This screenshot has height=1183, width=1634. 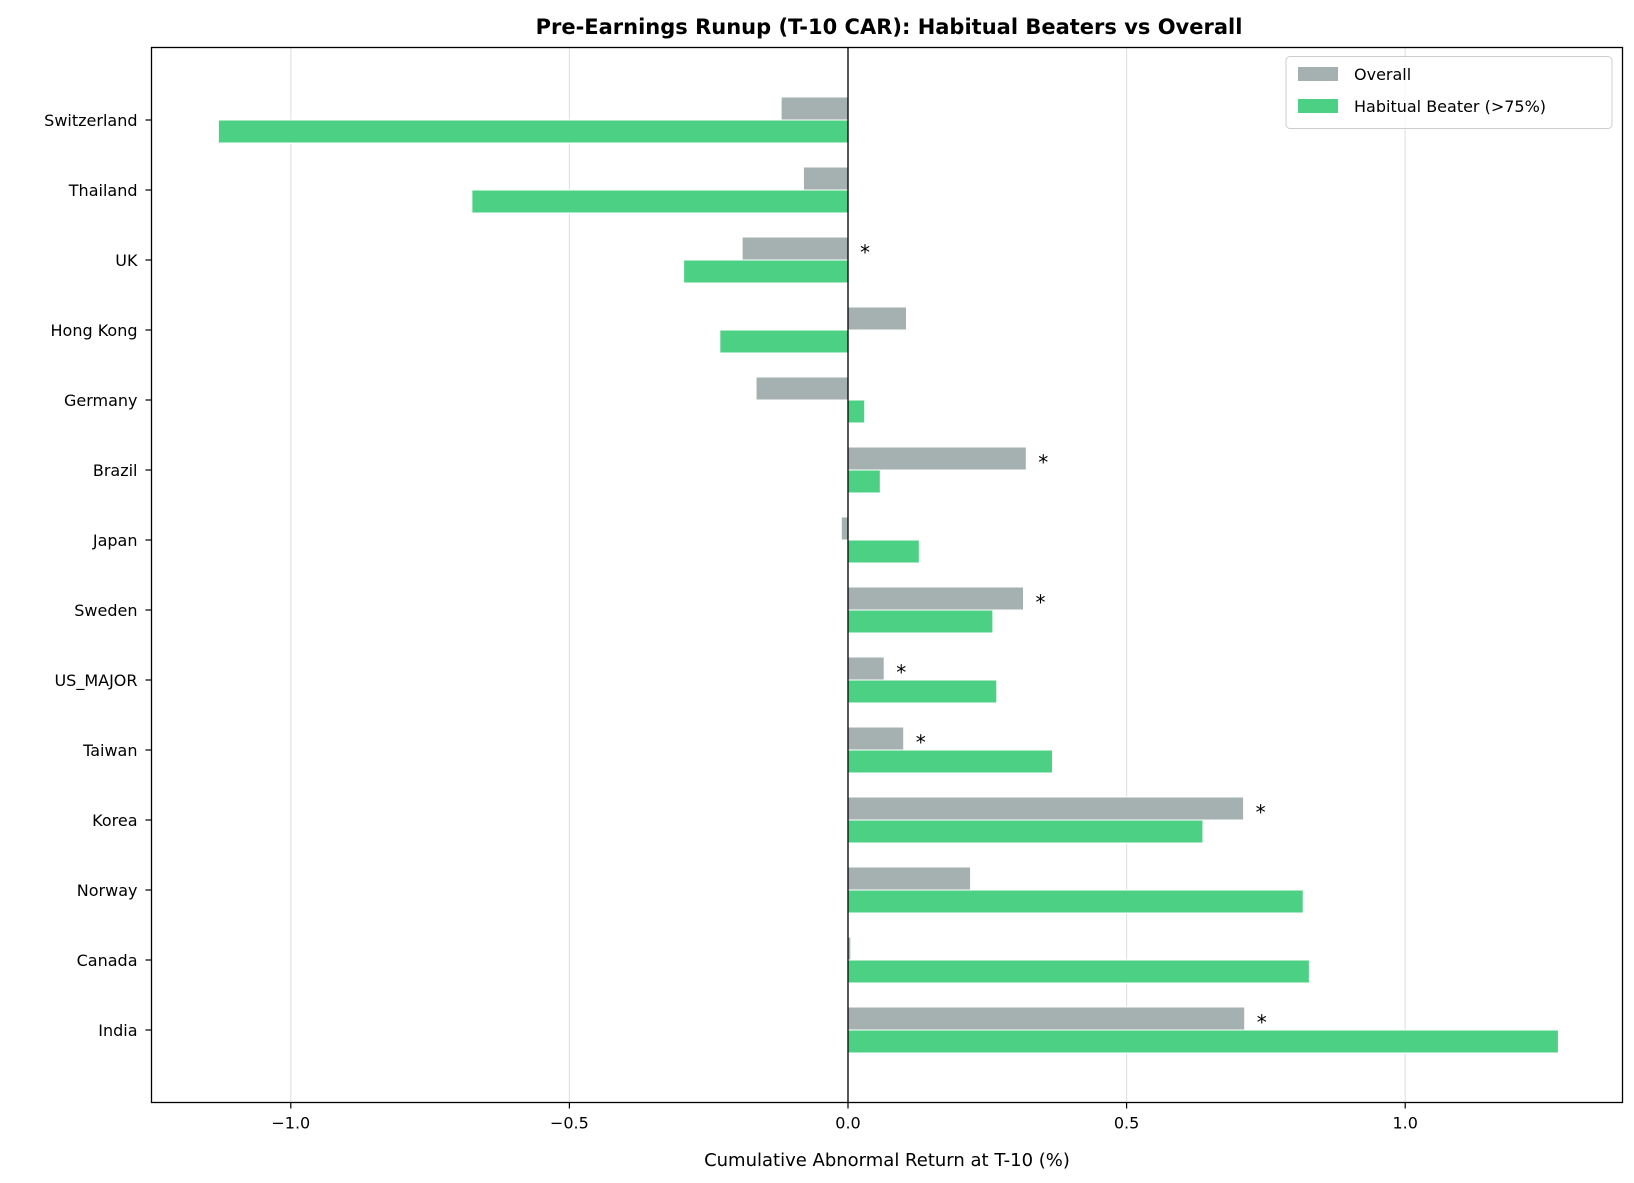 What do you see at coordinates (114, 820) in the screenshot?
I see `y-tick-label: Korea` at bounding box center [114, 820].